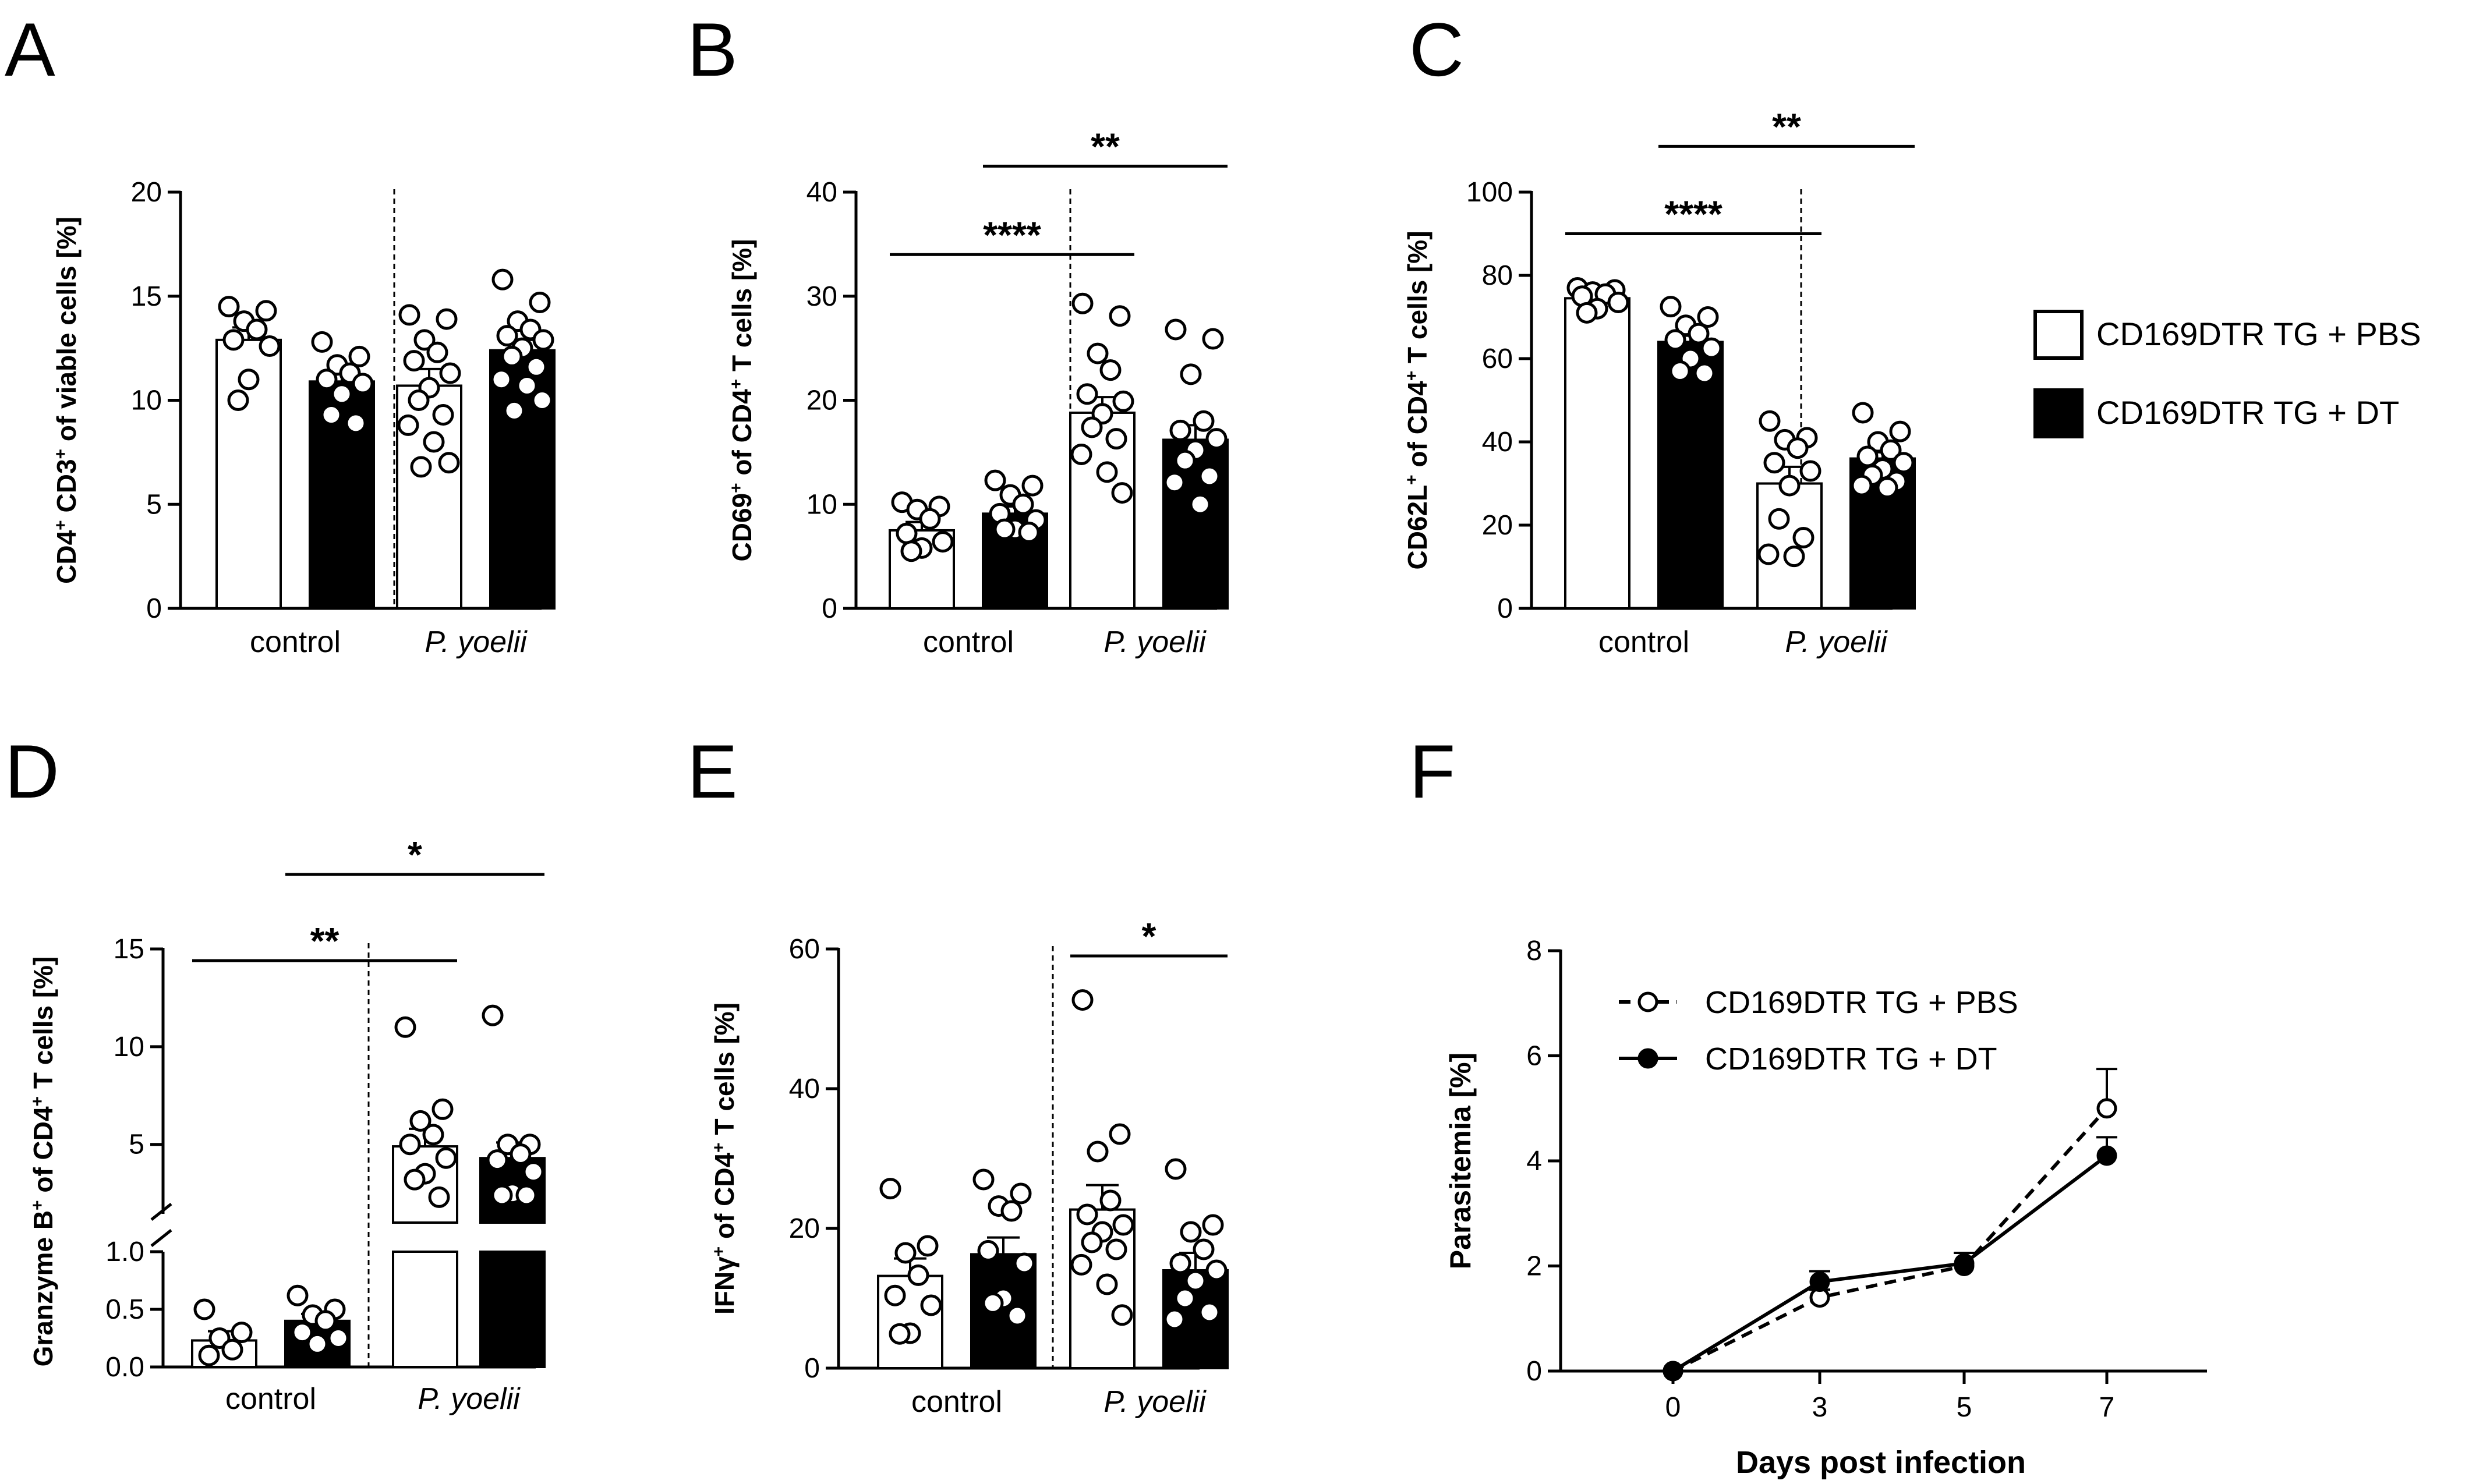  Describe the element at coordinates (146, 296) in the screenshot. I see `y-tick-label: 15` at that location.